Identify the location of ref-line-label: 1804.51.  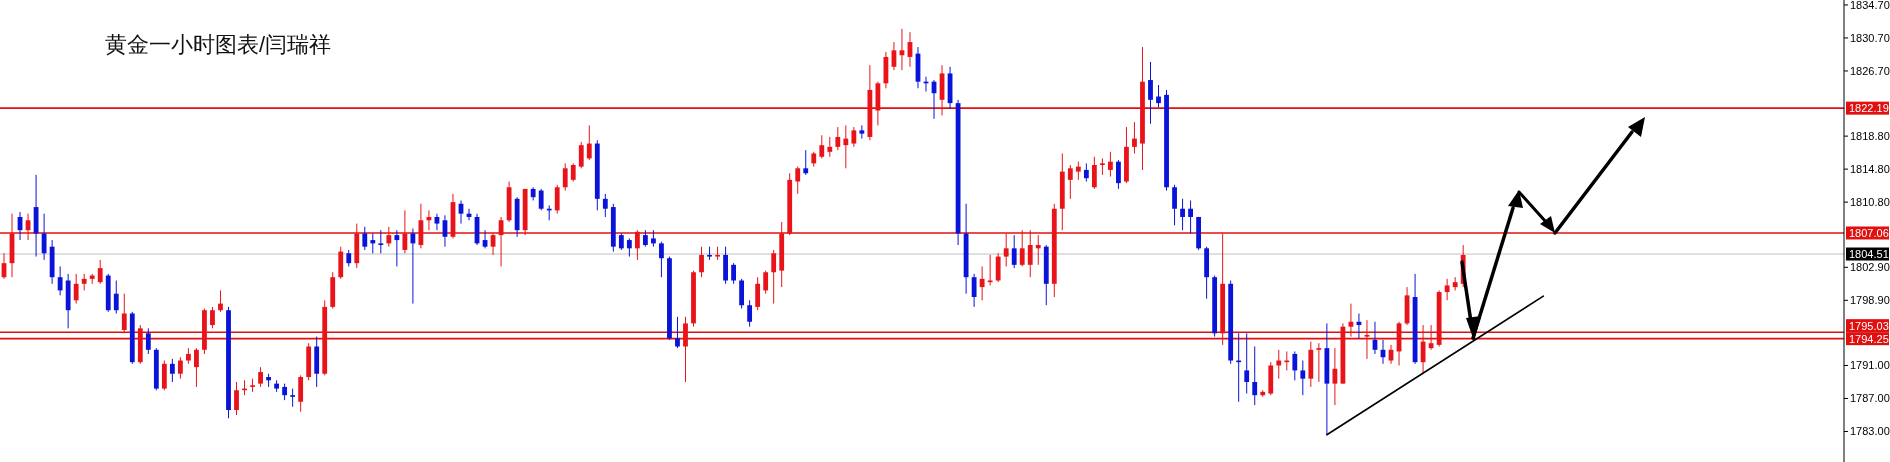
(1869, 253).